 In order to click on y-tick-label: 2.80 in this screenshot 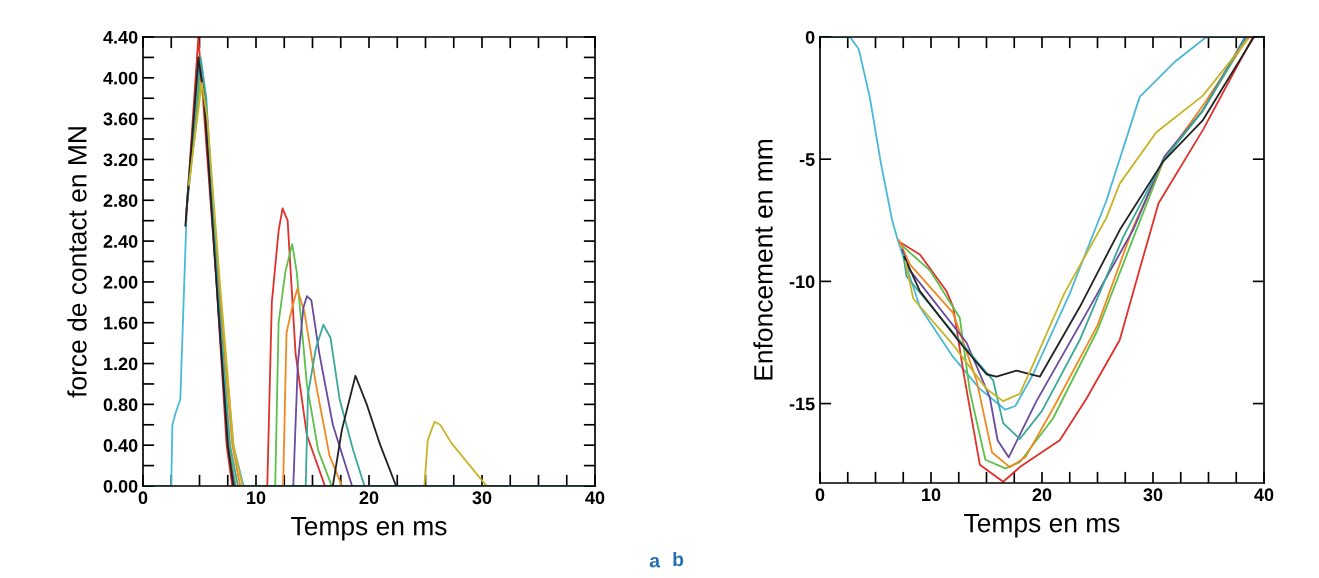, I will do `click(120, 200)`.